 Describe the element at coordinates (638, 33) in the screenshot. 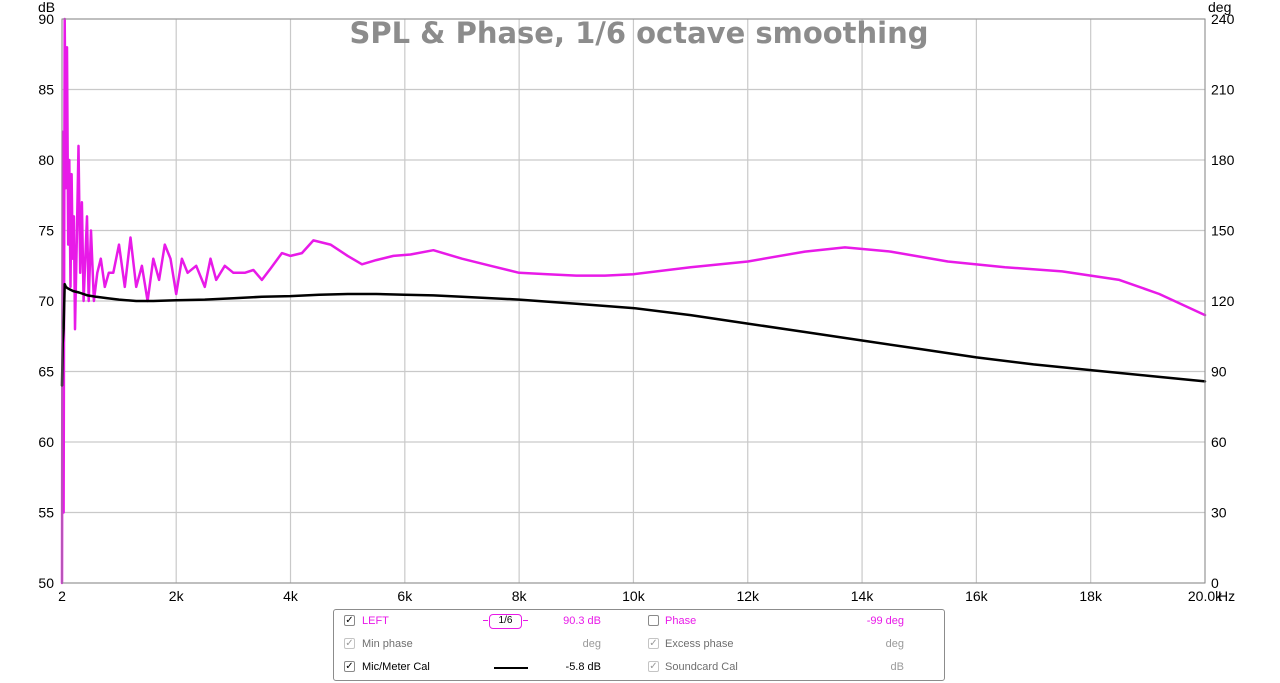

I see `chart-title: SPL & Phase, 1/6 octave smoothing` at that location.